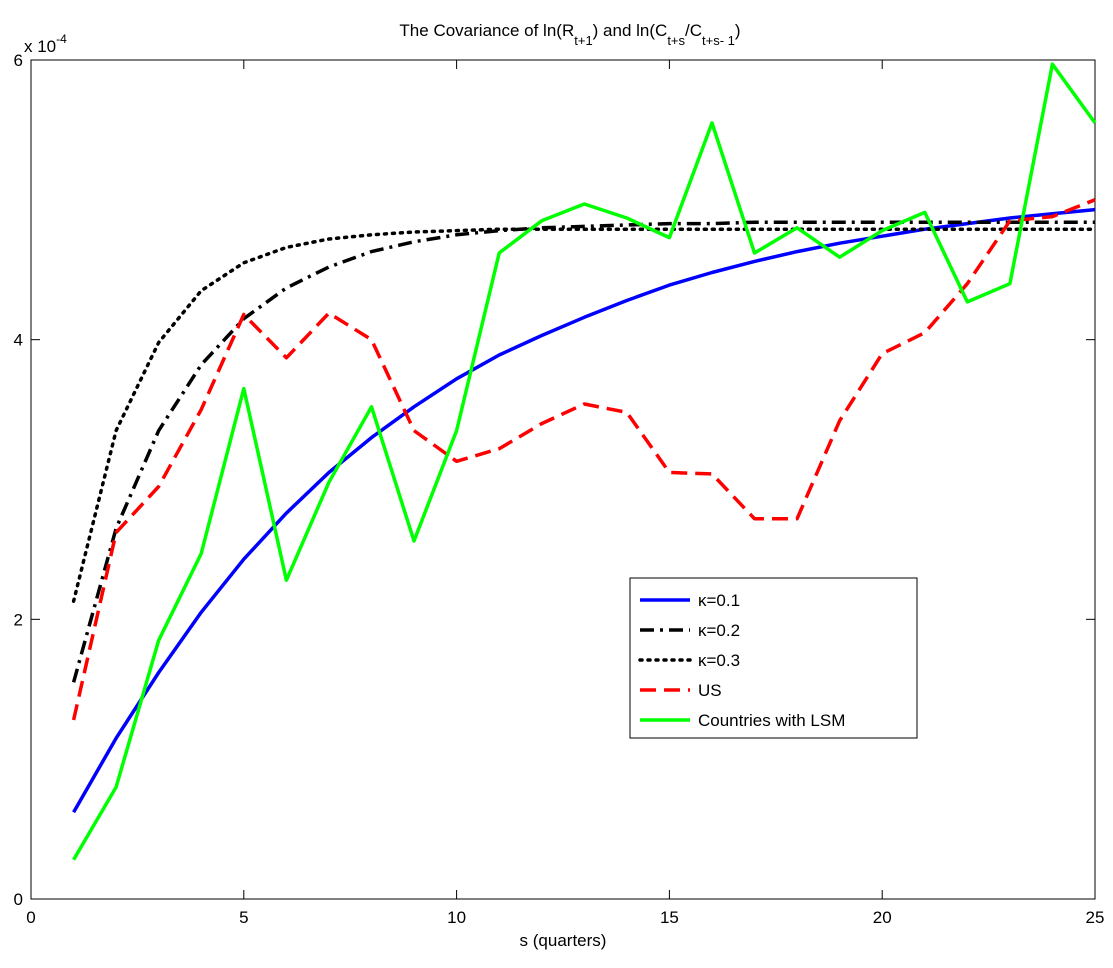 The width and height of the screenshot is (1113, 968). Describe the element at coordinates (719, 600) in the screenshot. I see `legend-label: κ=0.1` at that location.